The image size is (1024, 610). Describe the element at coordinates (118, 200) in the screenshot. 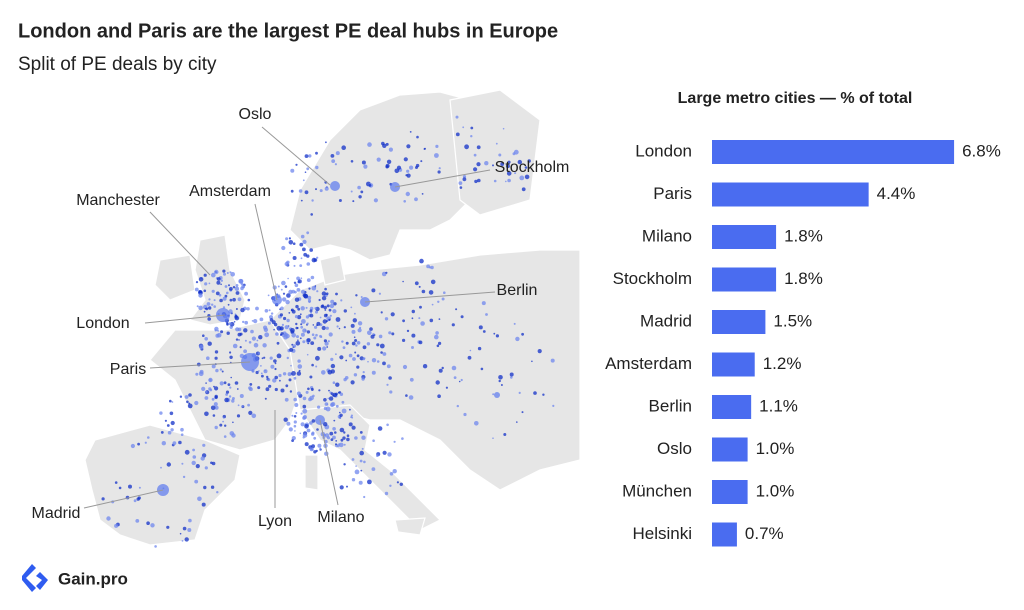

I see `map-label: Manchester` at that location.